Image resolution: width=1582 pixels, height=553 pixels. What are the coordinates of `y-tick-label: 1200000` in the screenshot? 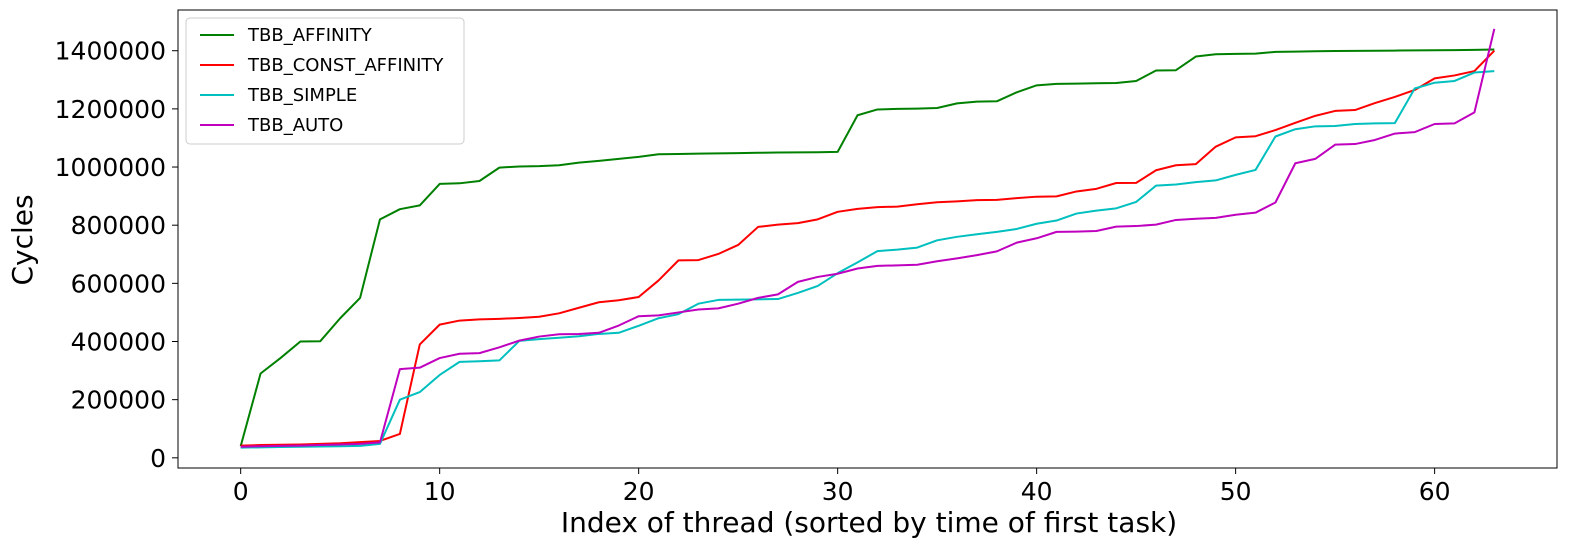 It's located at (110, 109).